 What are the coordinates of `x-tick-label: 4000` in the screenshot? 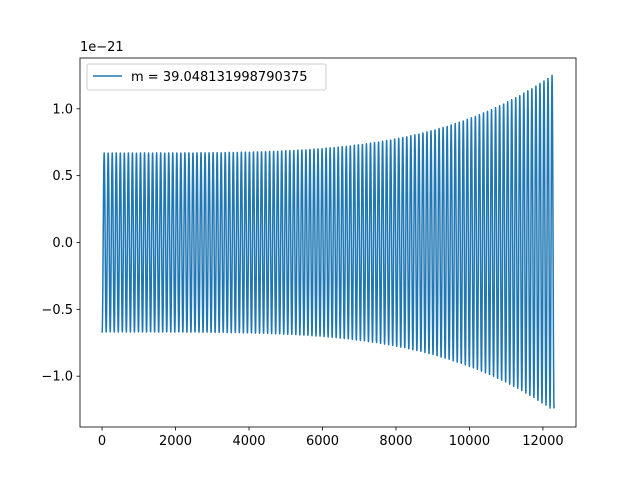 It's located at (248, 441).